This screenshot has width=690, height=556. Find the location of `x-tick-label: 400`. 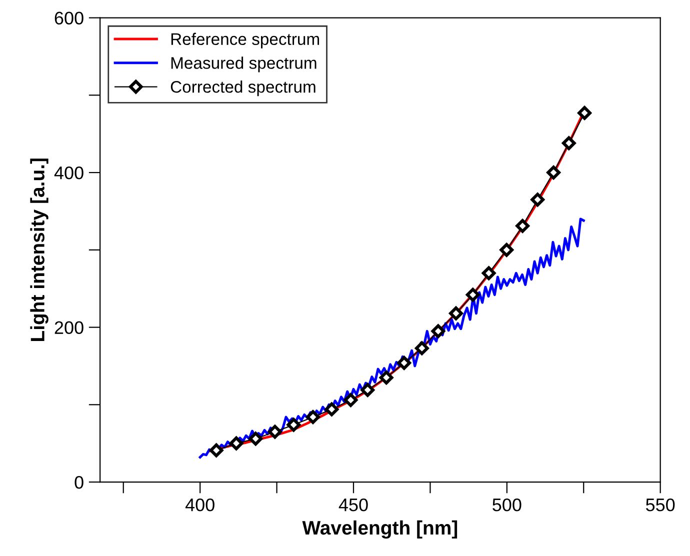

x-tick-label: 400 is located at coordinates (199, 505).